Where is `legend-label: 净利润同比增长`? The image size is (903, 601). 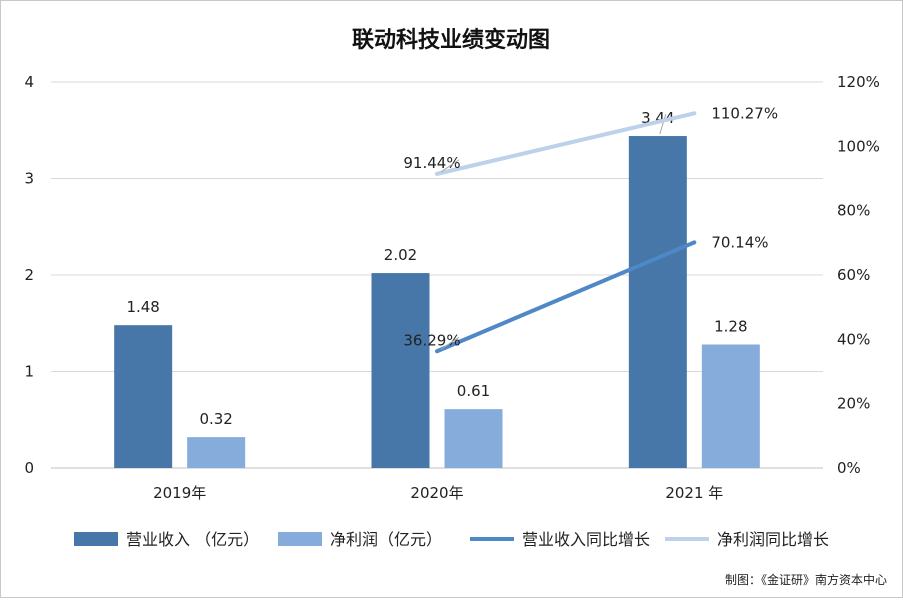 legend-label: 净利润同比增长 is located at coordinates (773, 539).